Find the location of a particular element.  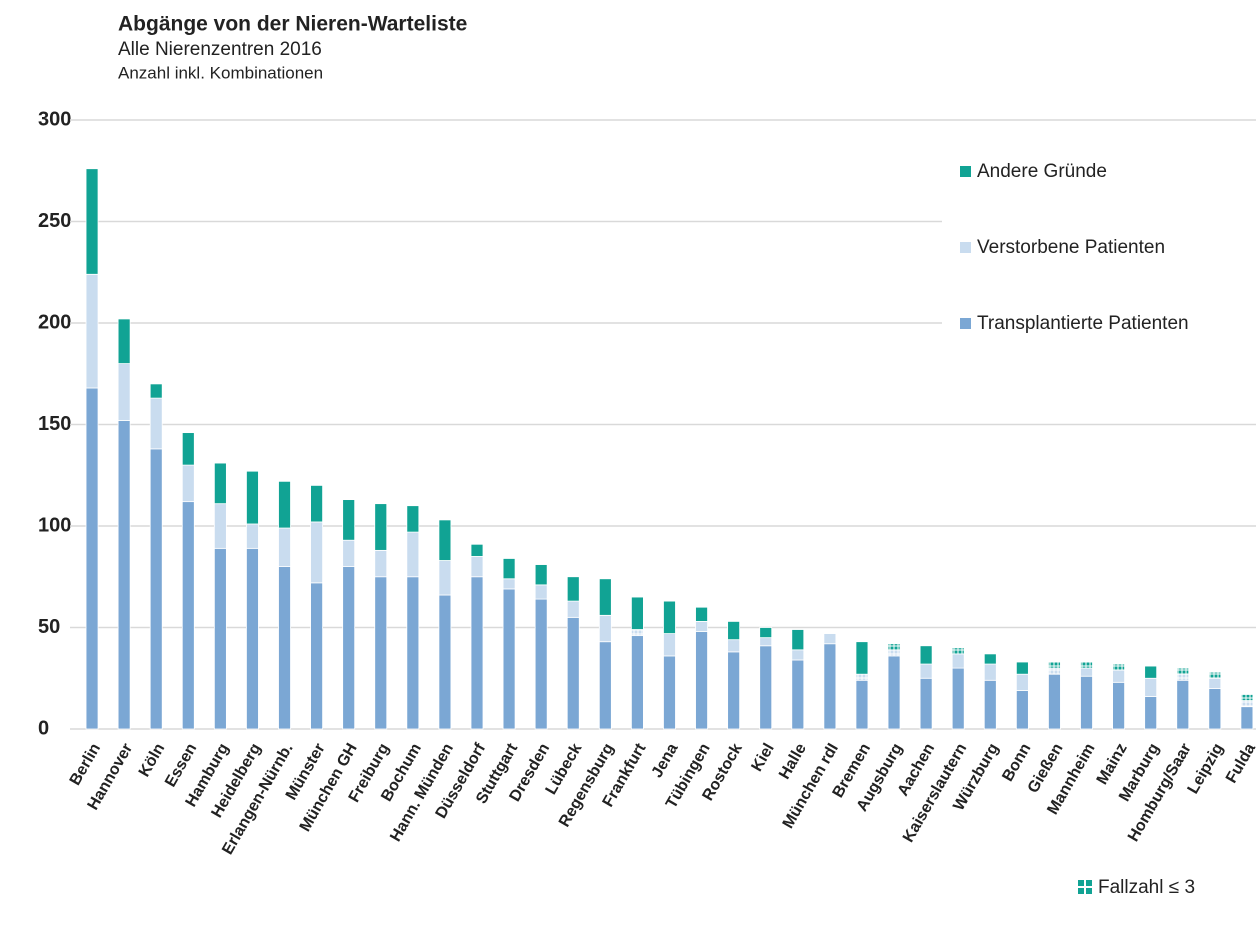

chart-subtitle: Anzahl inkl. Kombinationen is located at coordinates (220, 72).